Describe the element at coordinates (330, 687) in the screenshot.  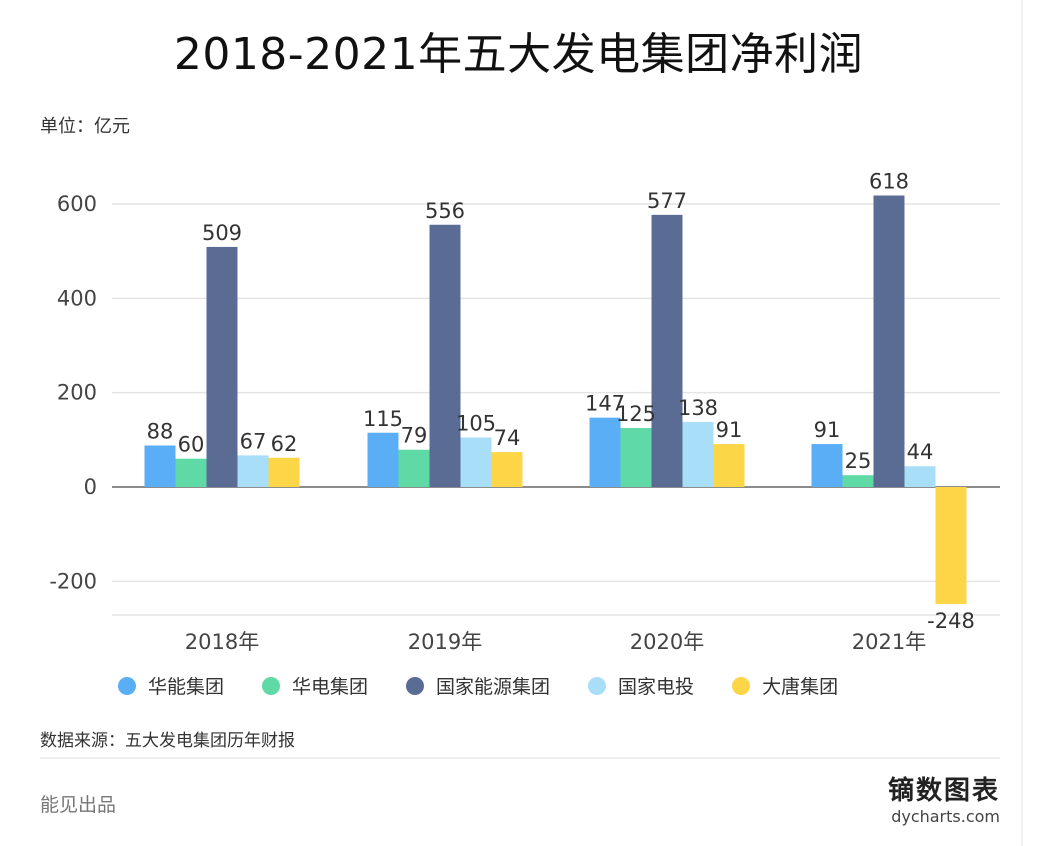
I see `legend-label: 华电集团` at that location.